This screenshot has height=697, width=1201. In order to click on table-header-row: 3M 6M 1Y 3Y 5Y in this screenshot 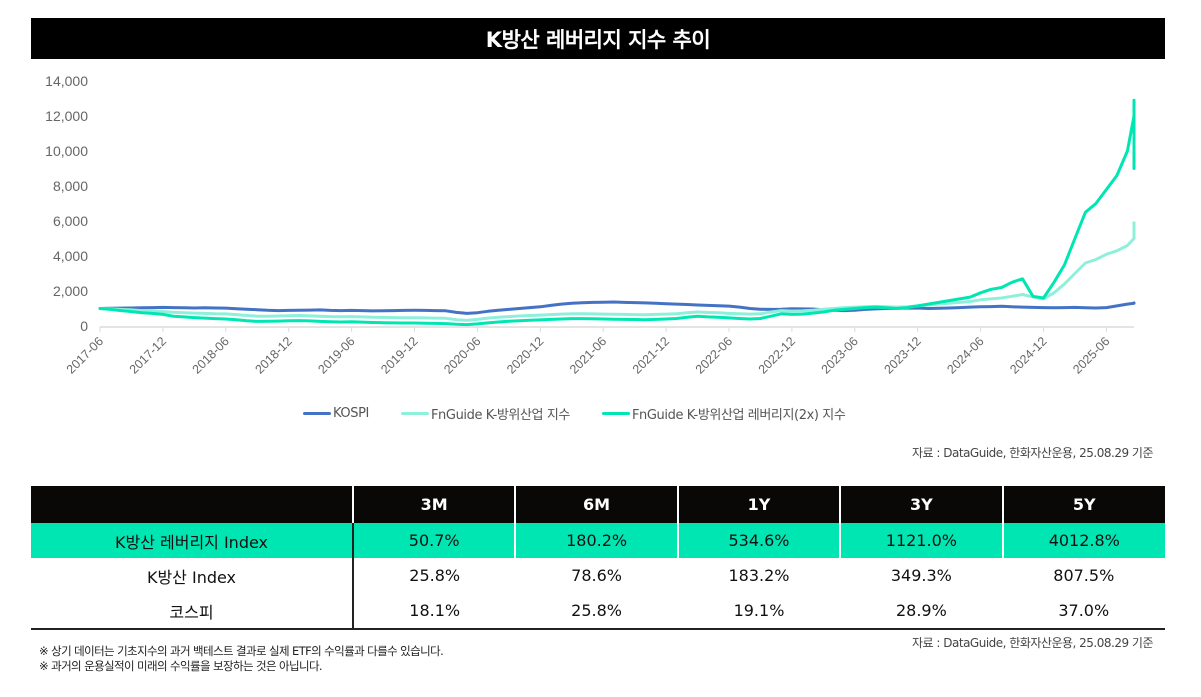, I will do `click(598, 504)`.